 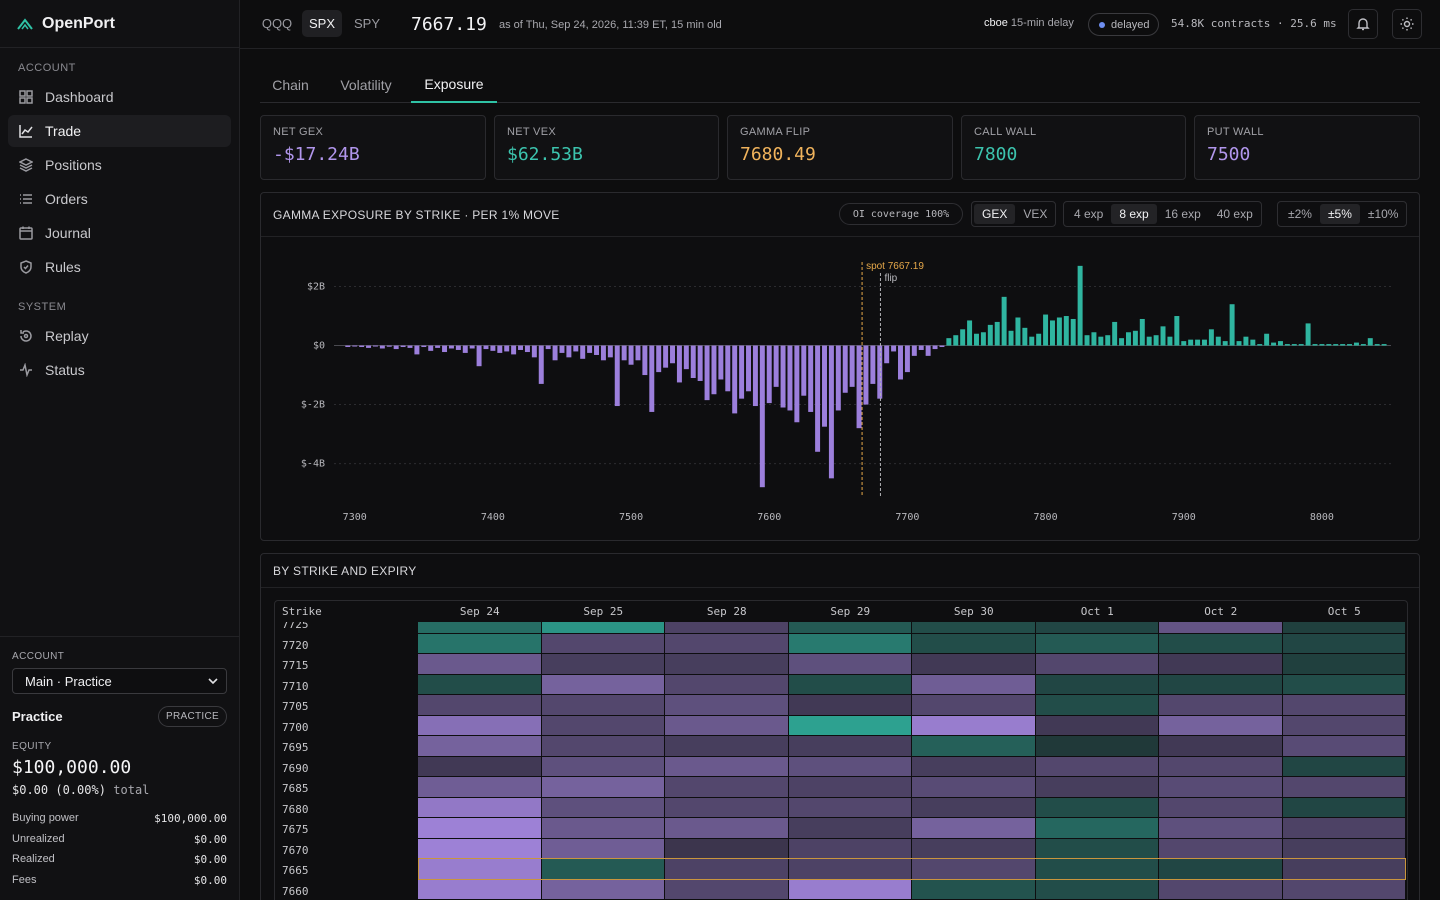 What do you see at coordinates (119, 370) in the screenshot?
I see `nav-status: Status` at bounding box center [119, 370].